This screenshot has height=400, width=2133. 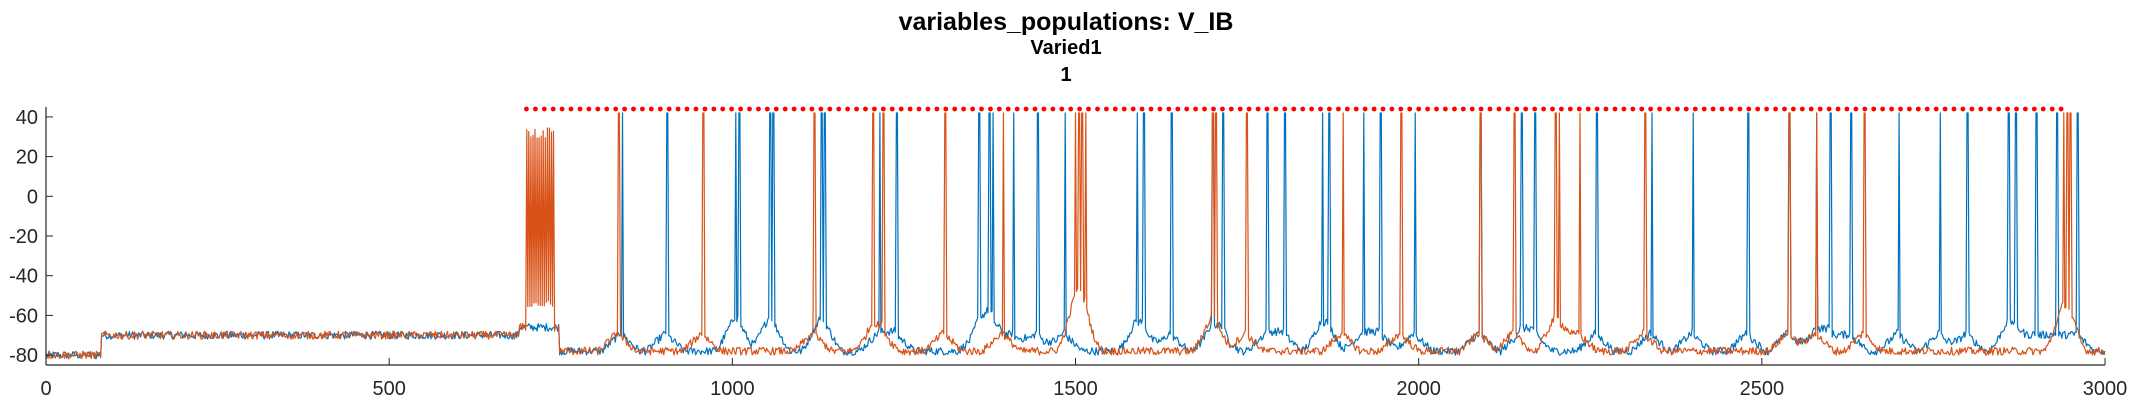 I want to click on chart-title: variables_populations: V_IB, so click(x=1066, y=22).